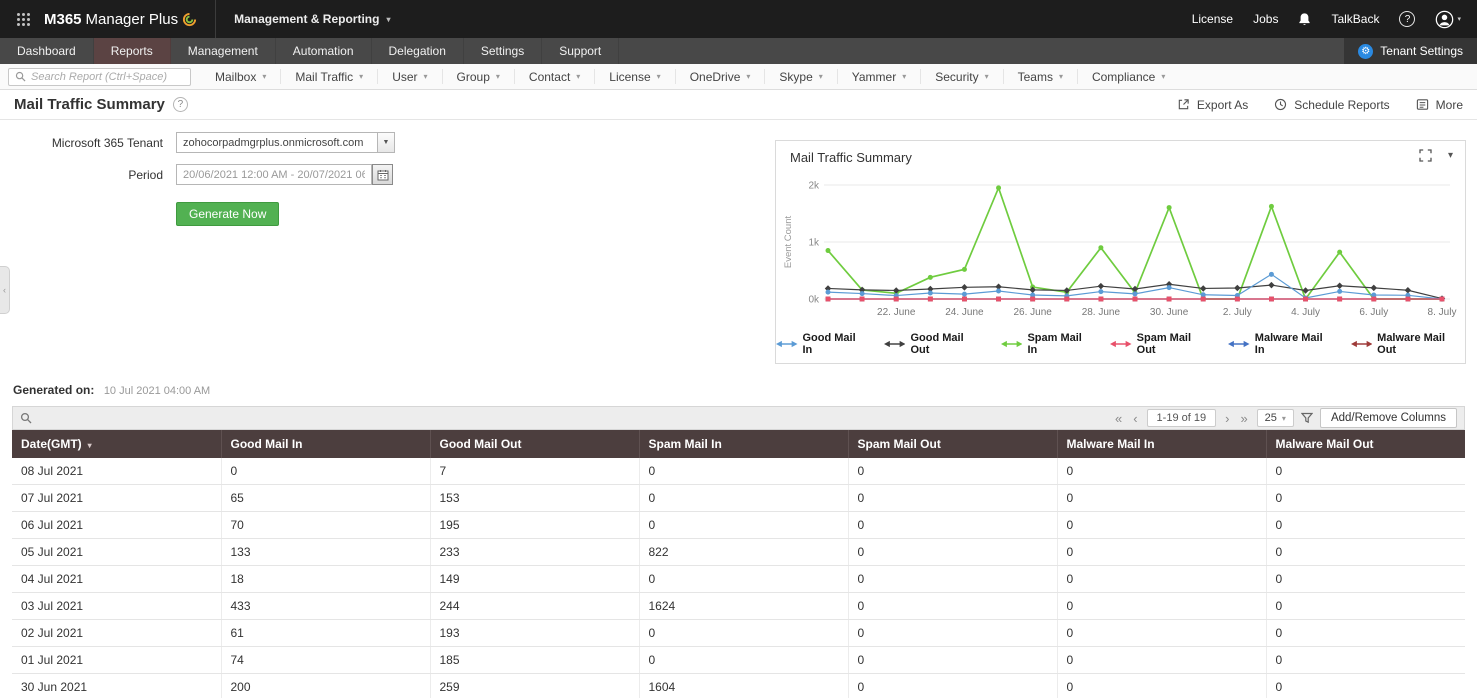  What do you see at coordinates (738, 579) in the screenshot?
I see `table-row: 04 Jul 2021 18 149 0 0 0 0` at bounding box center [738, 579].